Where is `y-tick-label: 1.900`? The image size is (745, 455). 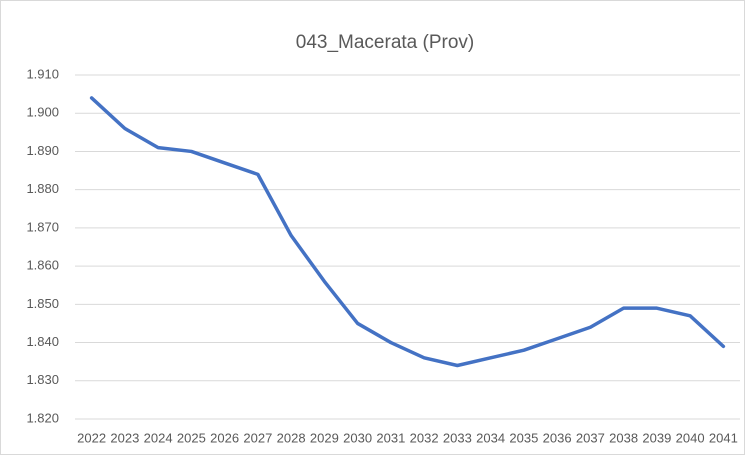
y-tick-label: 1.900 is located at coordinates (42, 112).